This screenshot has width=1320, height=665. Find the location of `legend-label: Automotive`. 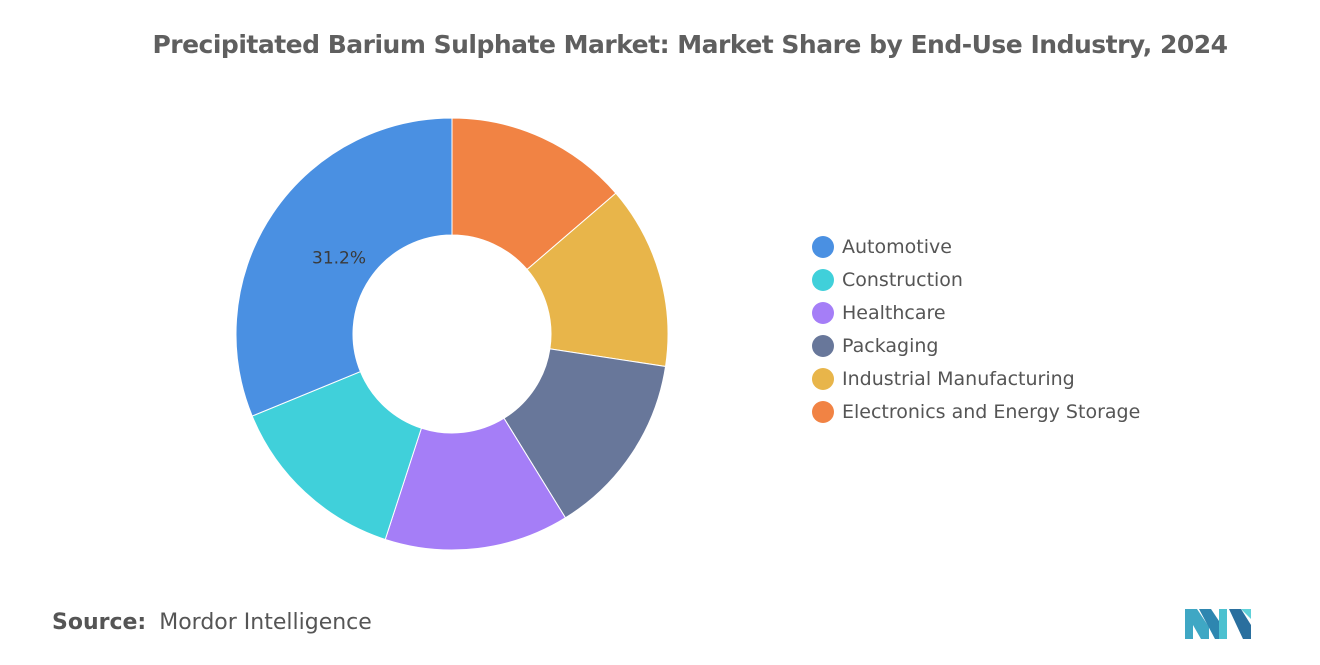

legend-label: Automotive is located at coordinates (897, 246).